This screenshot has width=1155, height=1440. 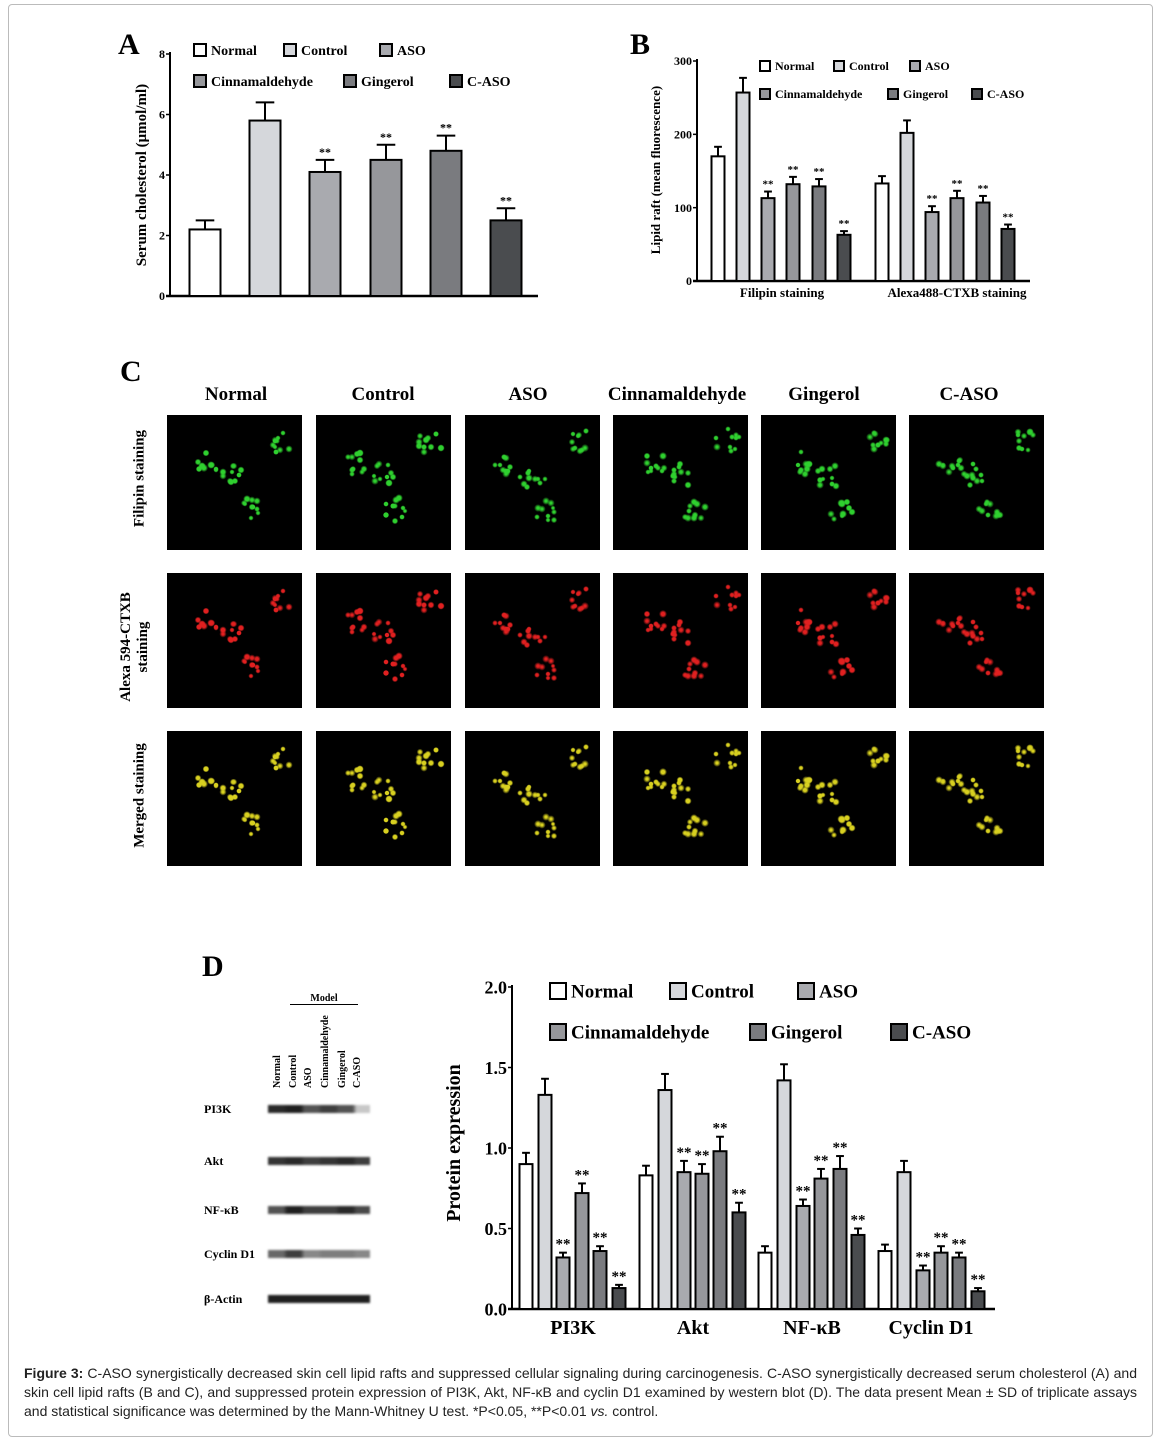 What do you see at coordinates (142, 175) in the screenshot?
I see `y-axis-label: Serum cholesterol (μmol/ml)` at bounding box center [142, 175].